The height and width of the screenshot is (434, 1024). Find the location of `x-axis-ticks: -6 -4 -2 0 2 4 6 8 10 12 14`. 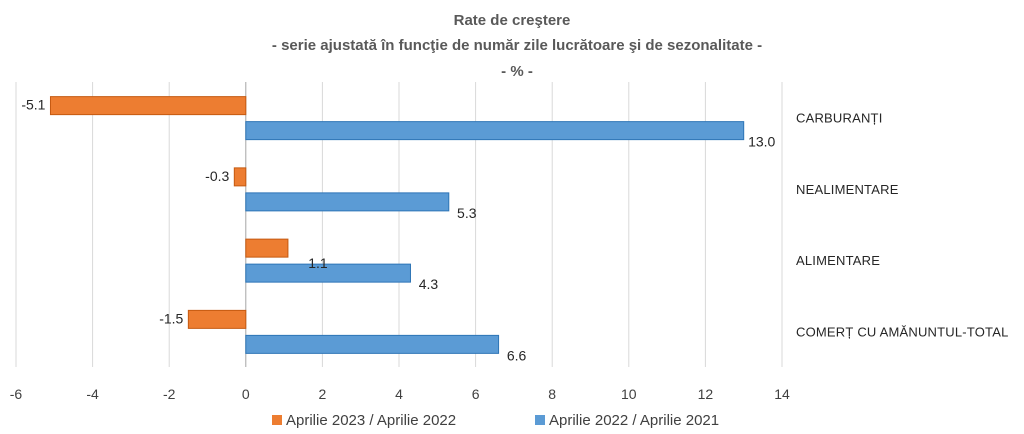

x-axis-ticks: -6 -4 -2 0 2 4 6 8 10 12 14 is located at coordinates (400, 394).